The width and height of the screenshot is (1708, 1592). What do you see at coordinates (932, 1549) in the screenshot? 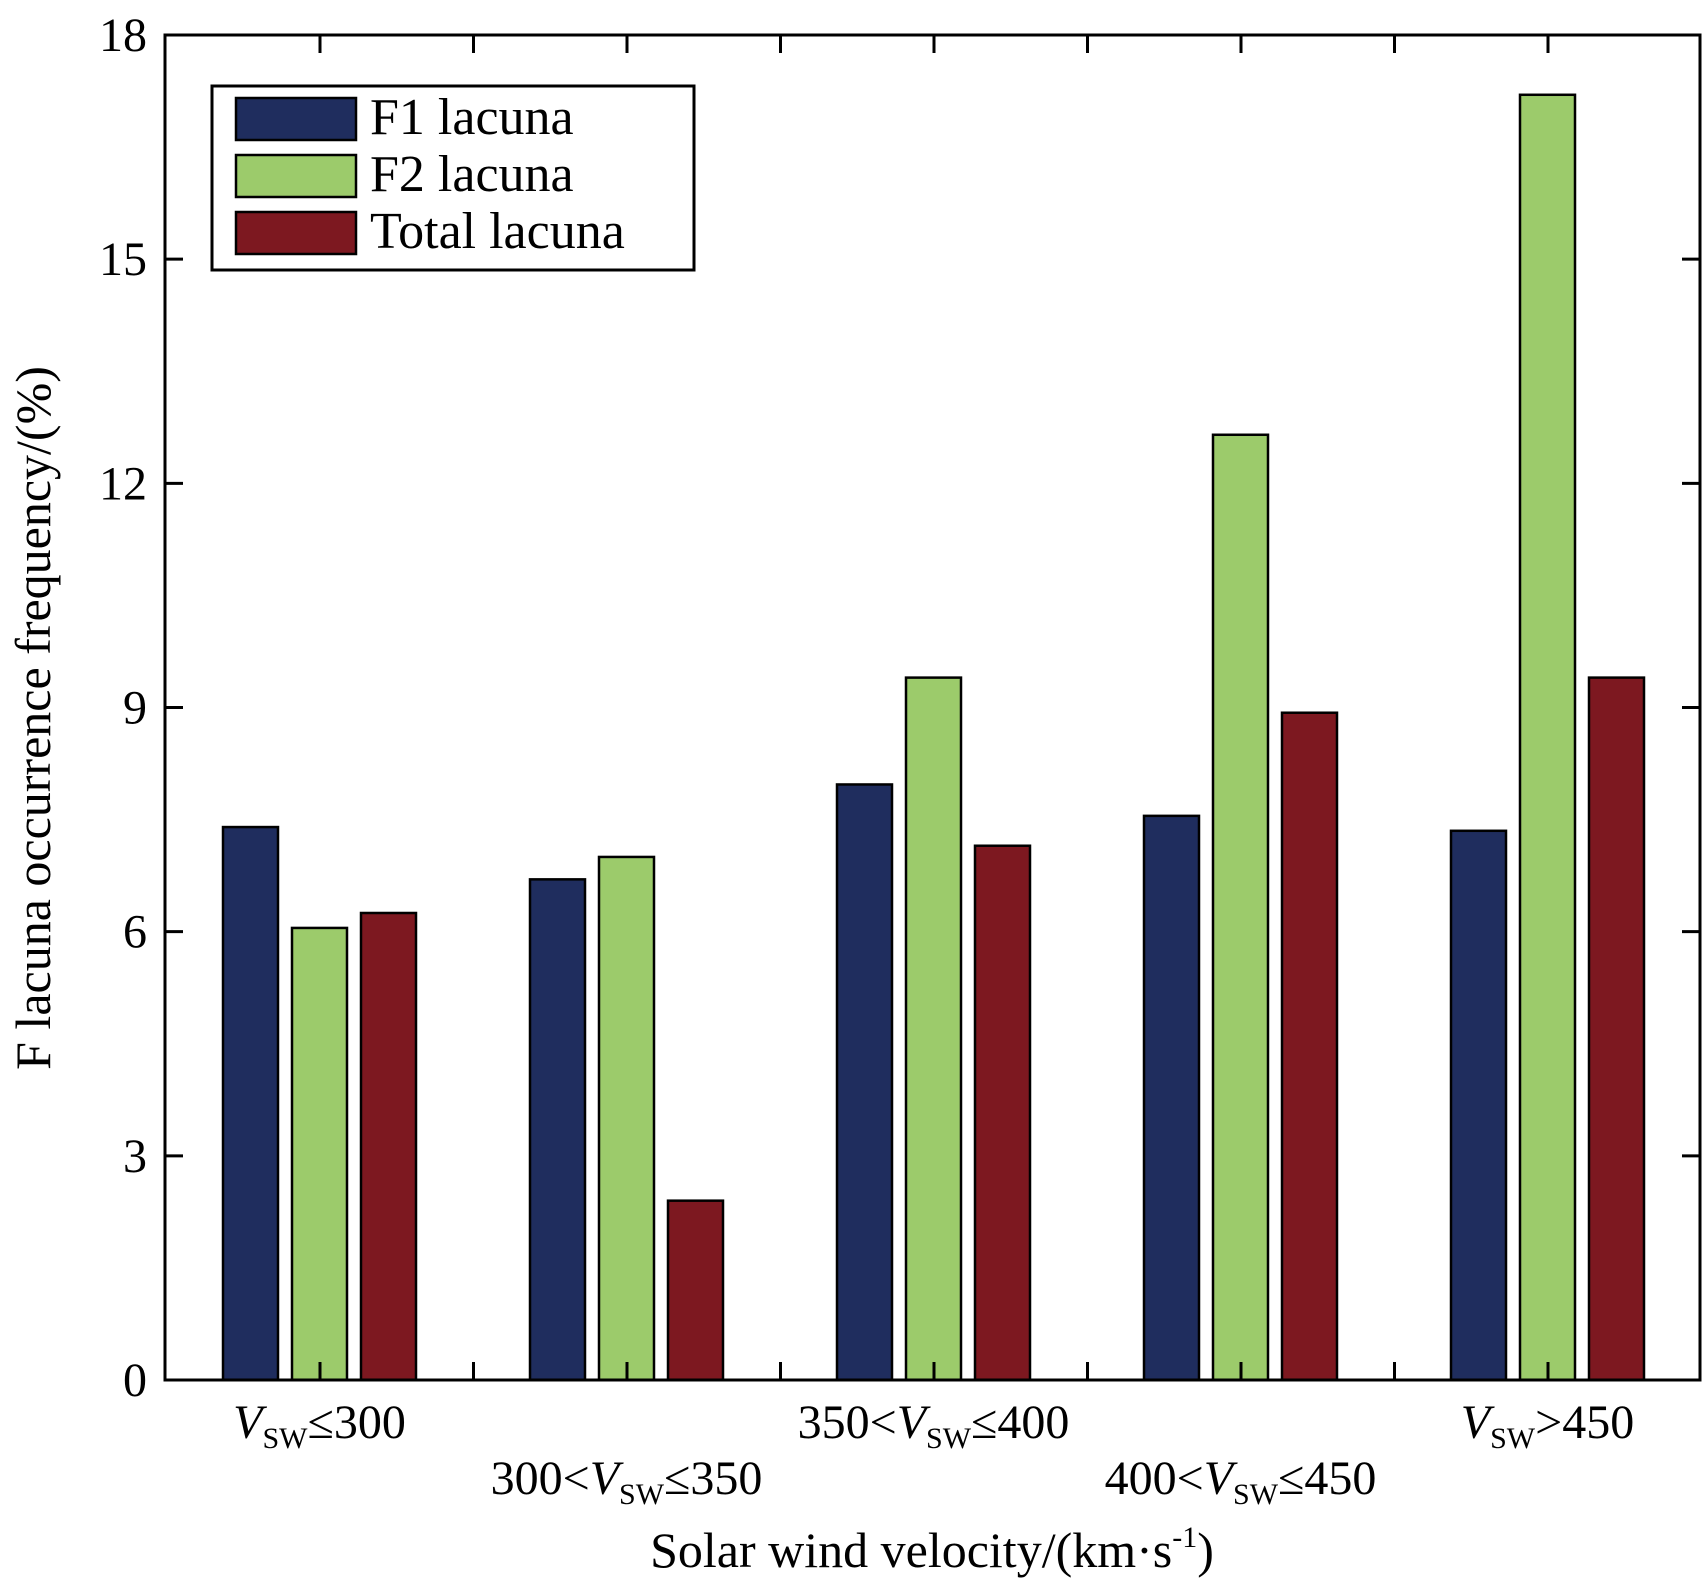
I see `x-axis-title: Solar wind velocity/(km·s-1)` at bounding box center [932, 1549].